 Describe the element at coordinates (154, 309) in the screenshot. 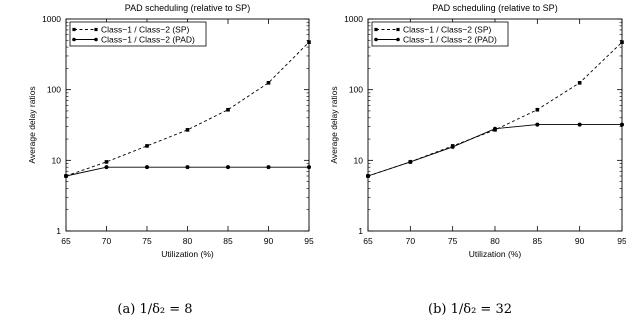

I see `figure-caption: (a) 1/δ₂ = 8` at that location.